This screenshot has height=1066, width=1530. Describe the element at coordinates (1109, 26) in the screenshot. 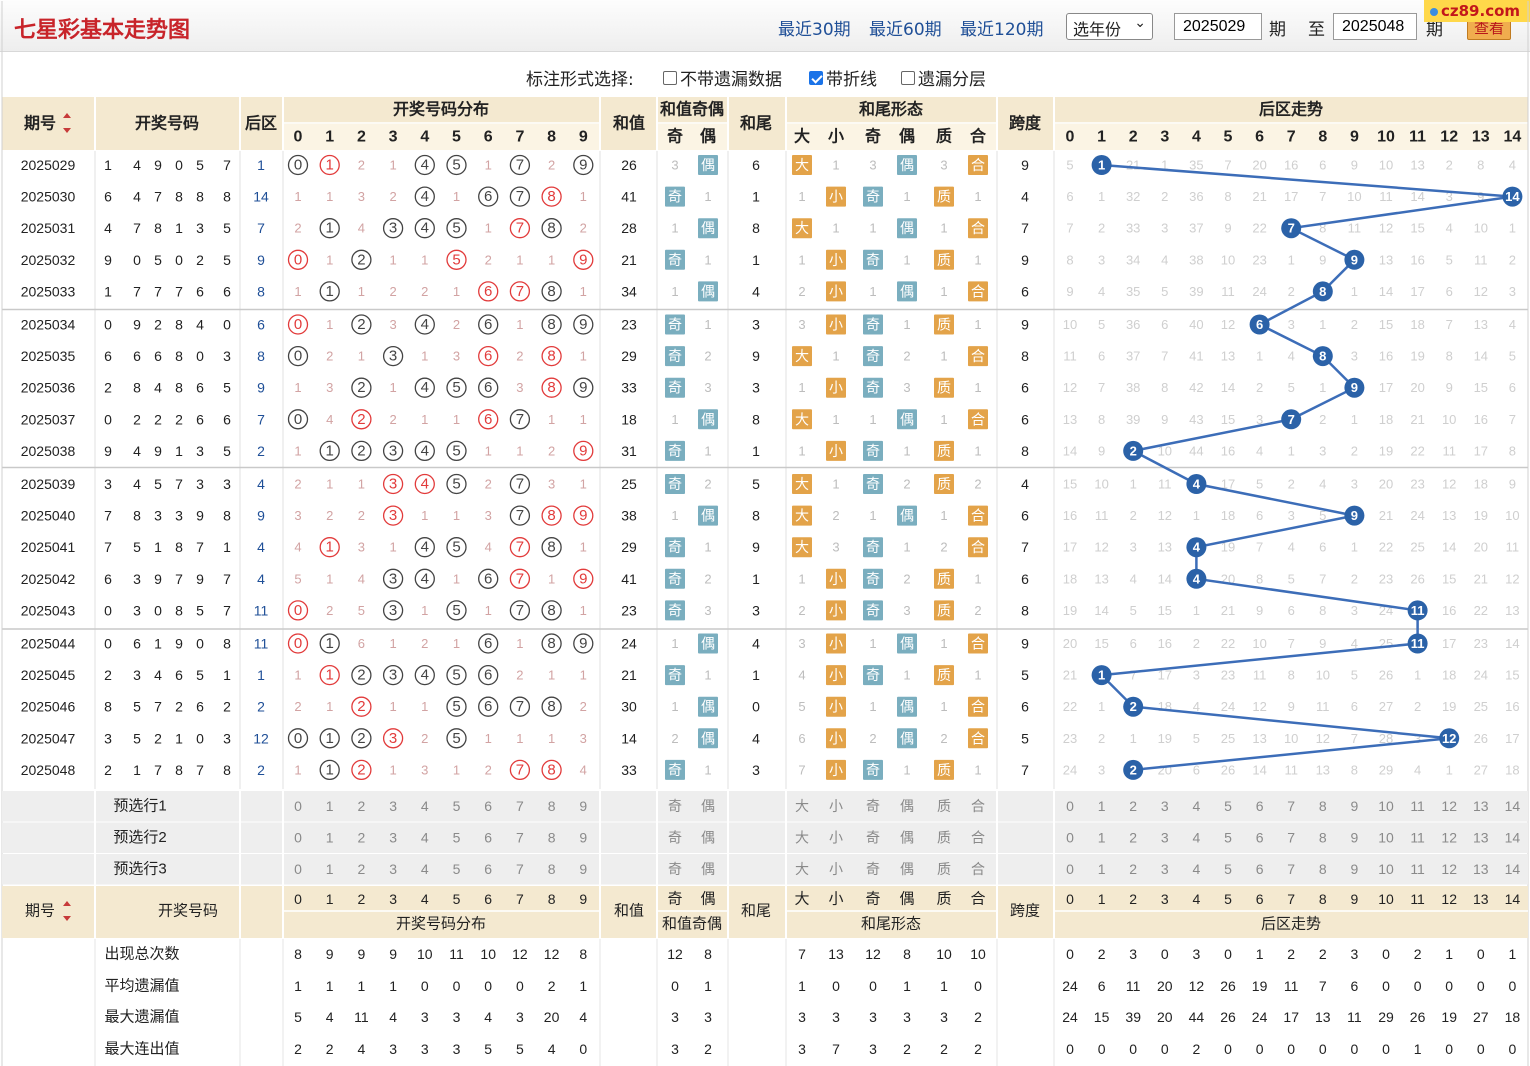

I see `year-select: 选年份 ⌄` at that location.